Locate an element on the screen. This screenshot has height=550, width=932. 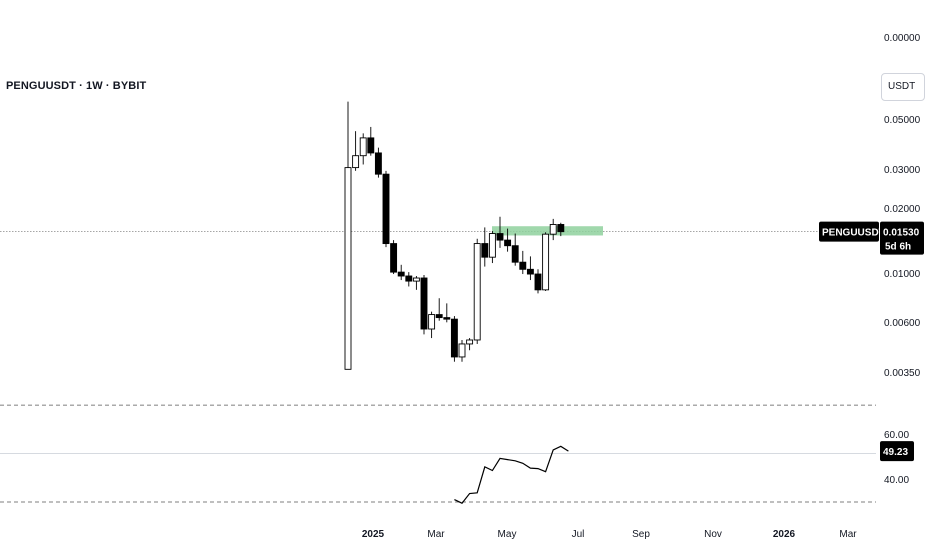
time-tick-label: Jul is located at coordinates (578, 534).